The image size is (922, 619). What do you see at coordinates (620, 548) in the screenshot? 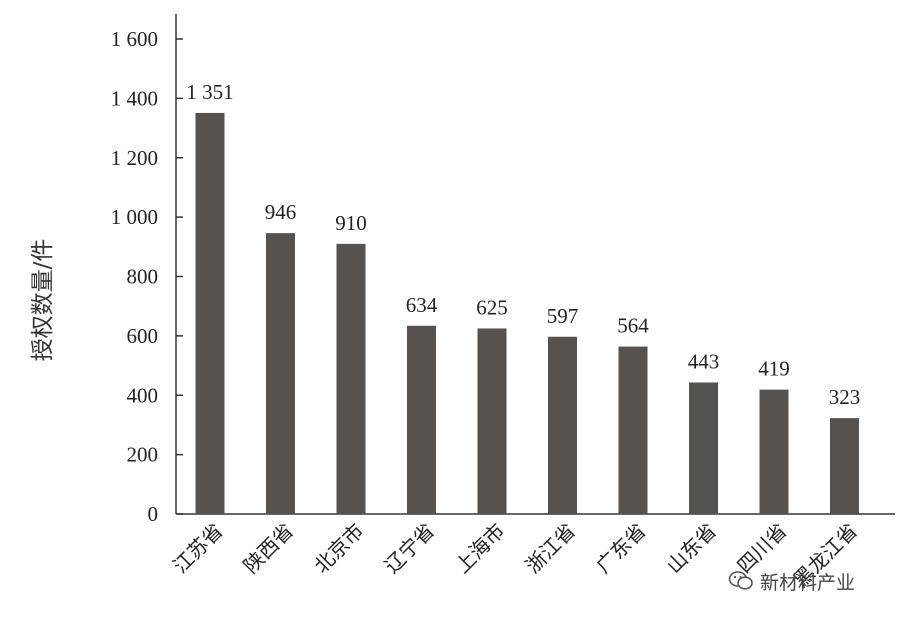
I see `category-label: 广东省` at bounding box center [620, 548].